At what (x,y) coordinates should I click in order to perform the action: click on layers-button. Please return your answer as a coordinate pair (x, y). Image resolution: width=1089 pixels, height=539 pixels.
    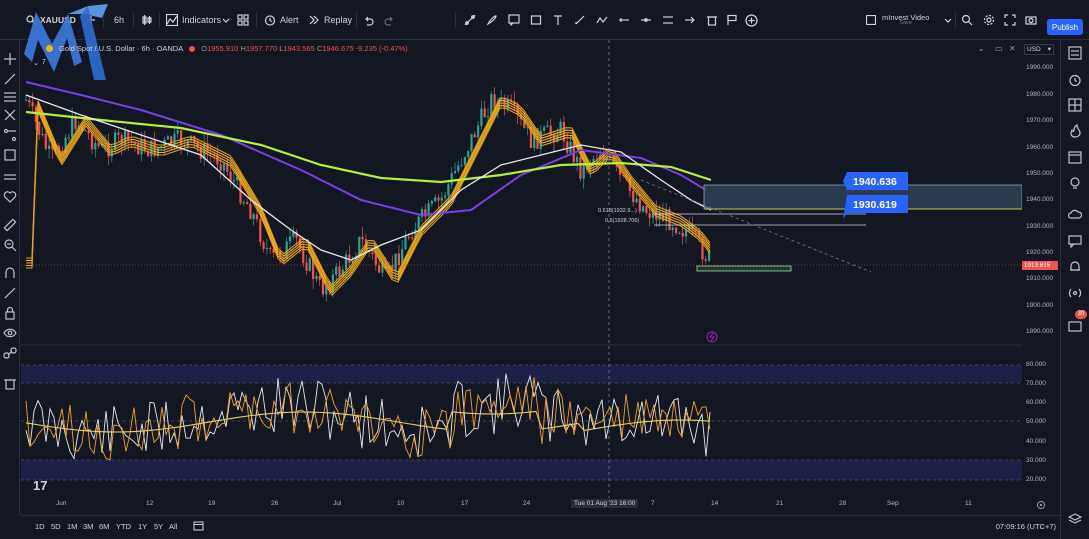
    Looking at the image, I should click on (1075, 519).